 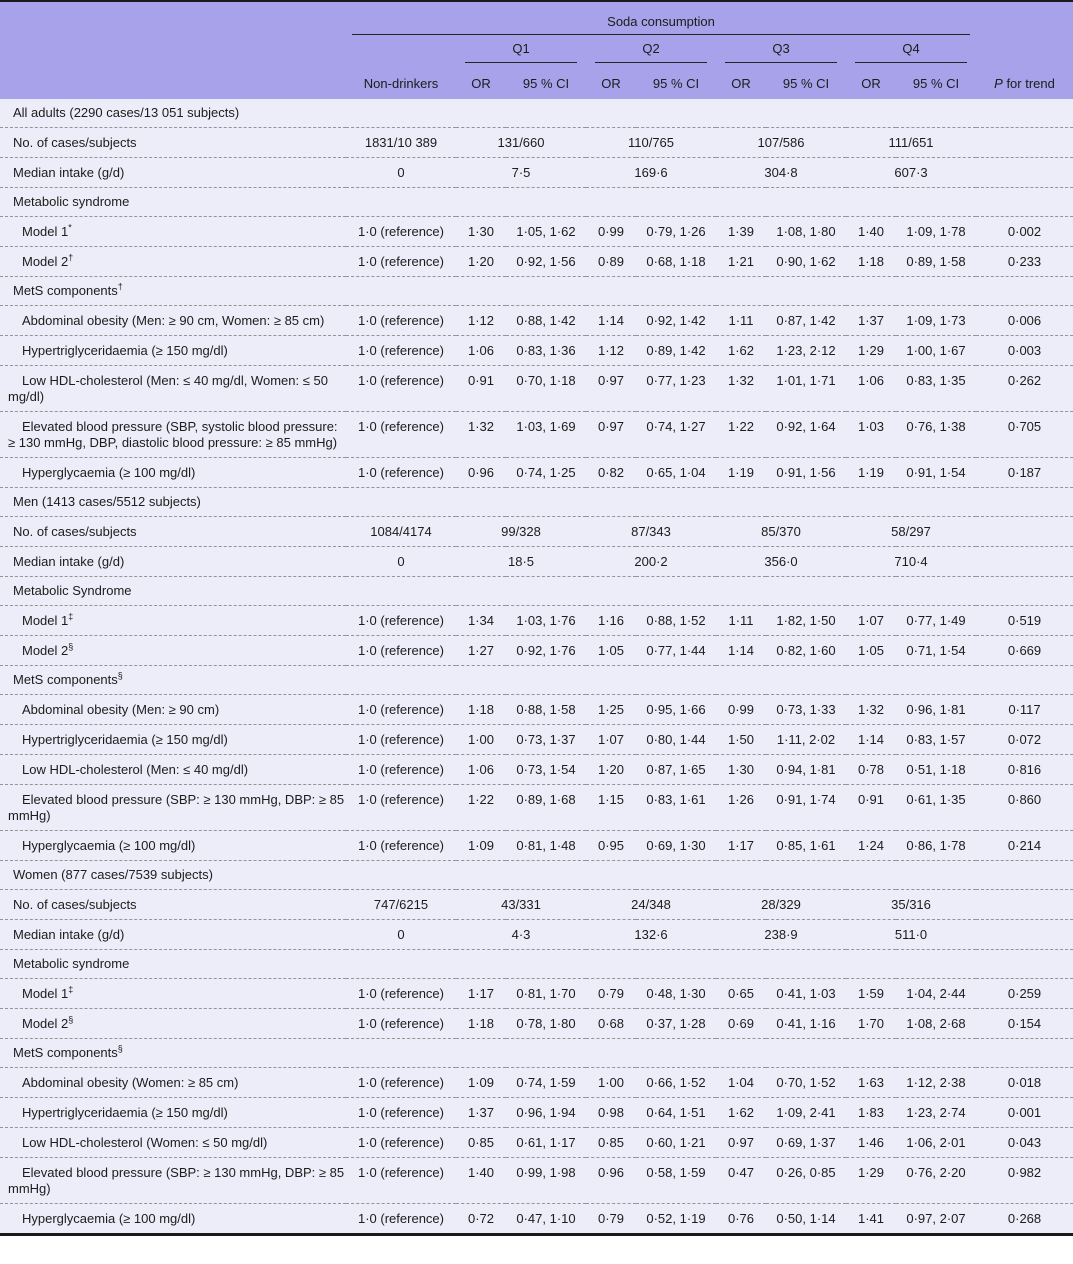 What do you see at coordinates (806, 1023) in the screenshot?
I see `cell-ci-q3: 0·41, 1·16` at bounding box center [806, 1023].